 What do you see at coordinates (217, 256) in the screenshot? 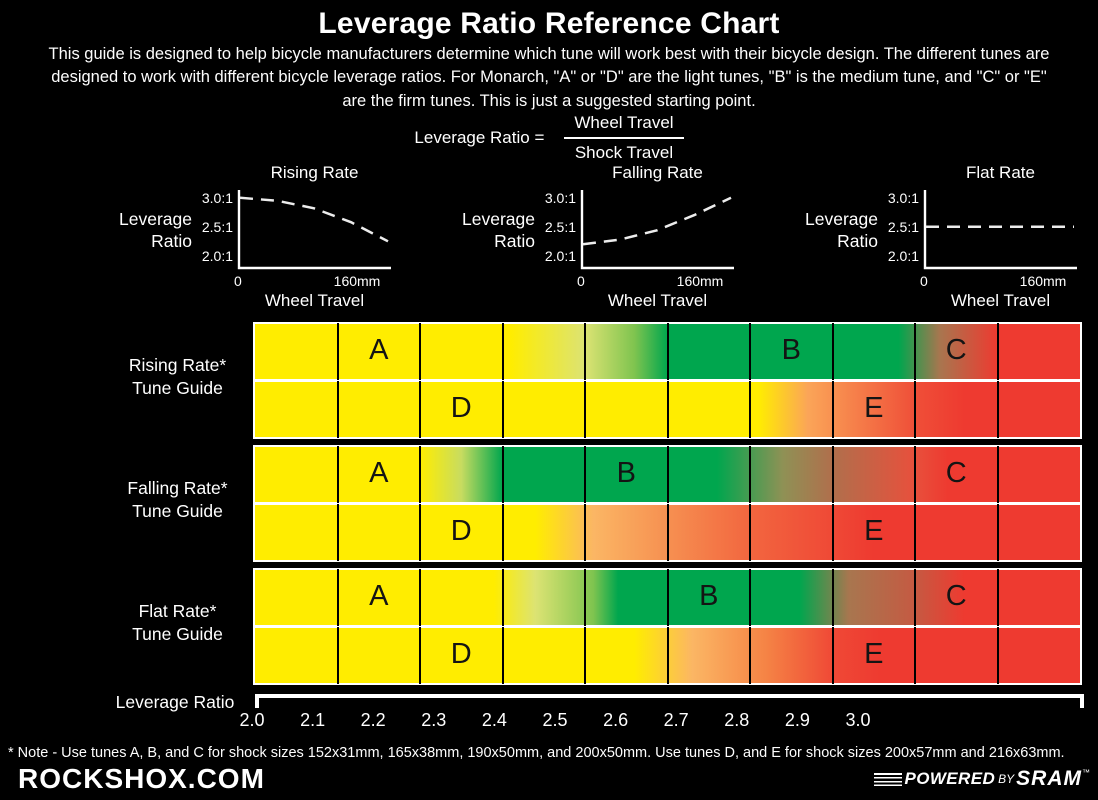
I see `y-tick-label: 2.0:1` at bounding box center [217, 256].